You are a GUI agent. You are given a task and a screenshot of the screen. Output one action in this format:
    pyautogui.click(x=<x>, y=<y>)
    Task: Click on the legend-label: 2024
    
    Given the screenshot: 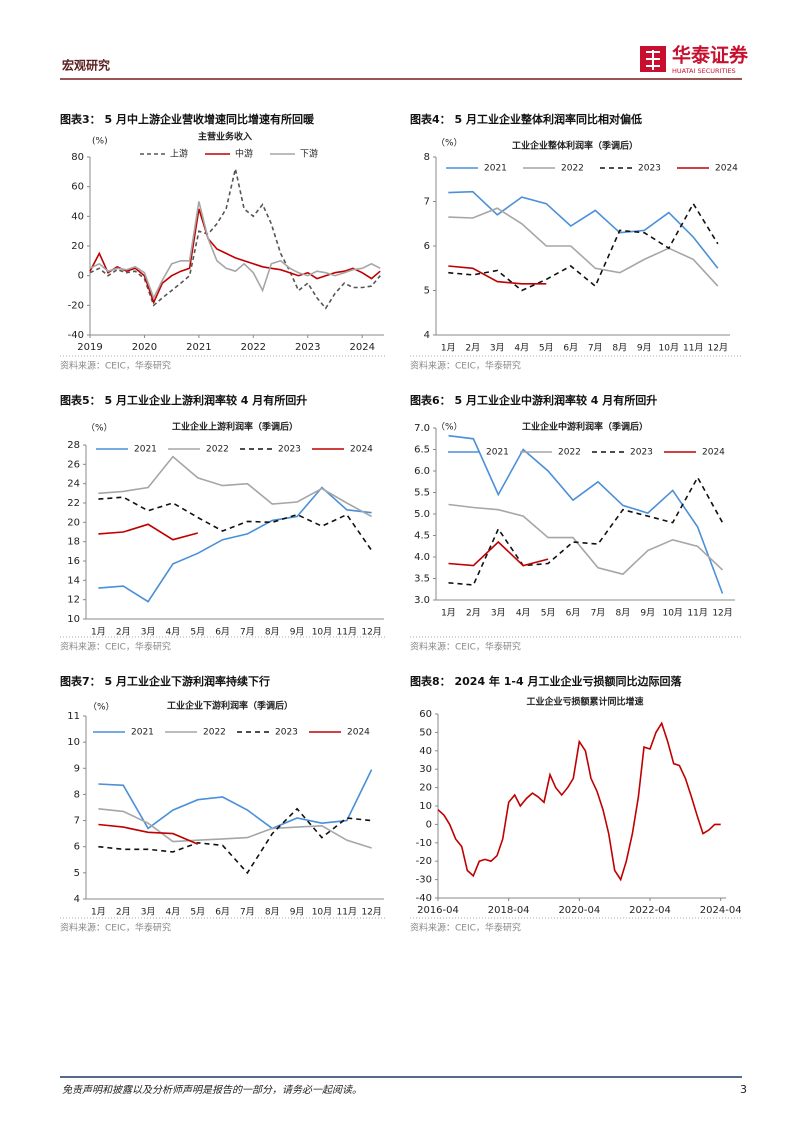 What is the action you would take?
    pyautogui.click(x=361, y=450)
    